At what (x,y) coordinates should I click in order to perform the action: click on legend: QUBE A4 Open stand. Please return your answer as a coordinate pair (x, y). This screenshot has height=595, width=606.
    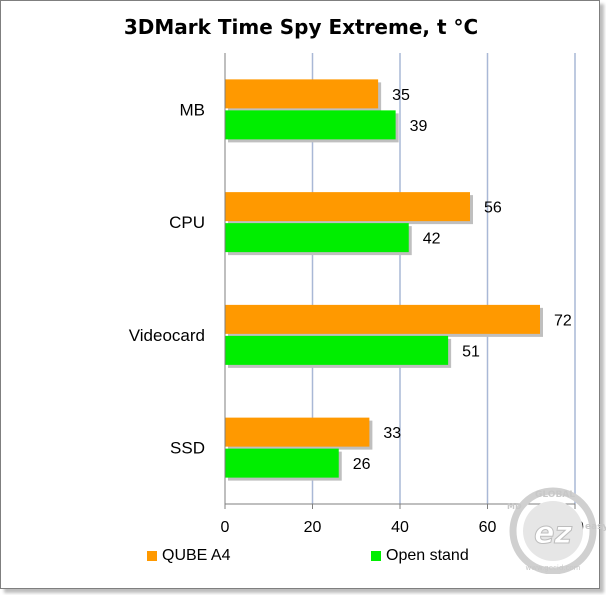
    Looking at the image, I should click on (301, 559).